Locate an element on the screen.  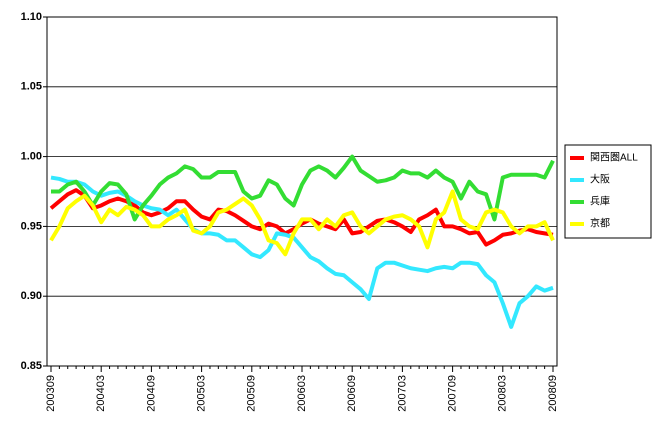
legend-label: 関西圏ALL is located at coordinates (614, 158).